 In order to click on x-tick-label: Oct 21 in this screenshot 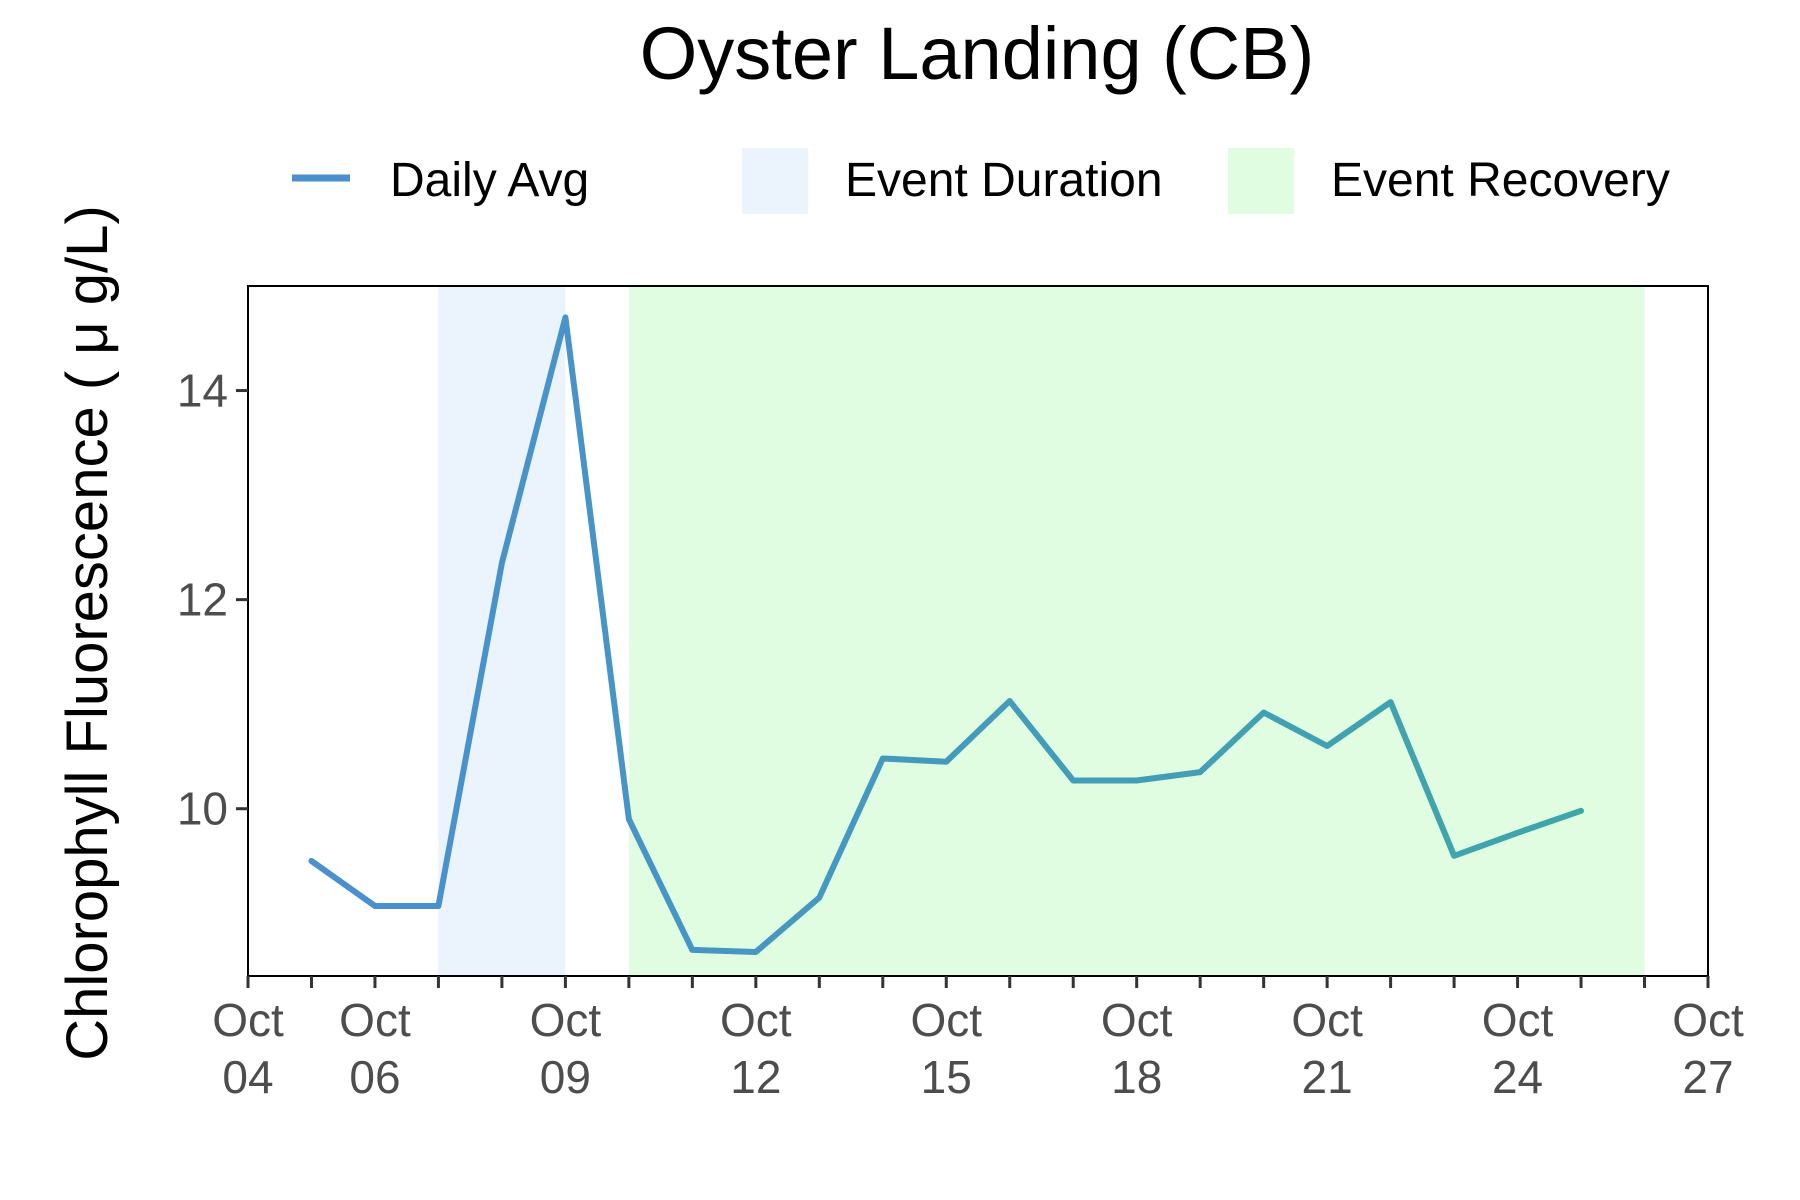, I will do `click(1327, 1048)`.